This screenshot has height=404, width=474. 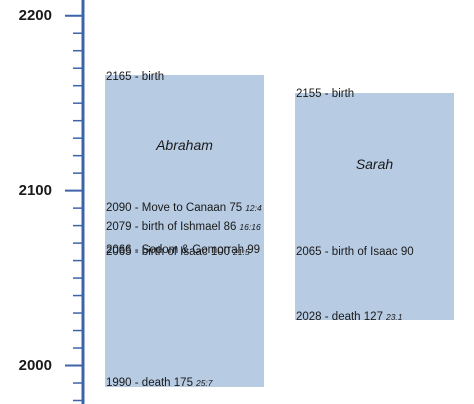 I want to click on year-label-2000: 2000, so click(x=35, y=365).